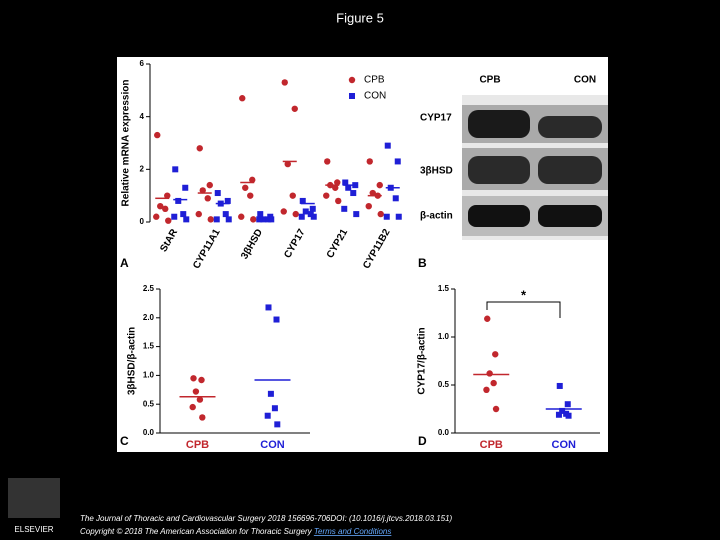 Image resolution: width=720 pixels, height=540 pixels. What do you see at coordinates (524, 294) in the screenshot?
I see `annotation: *` at bounding box center [524, 294].